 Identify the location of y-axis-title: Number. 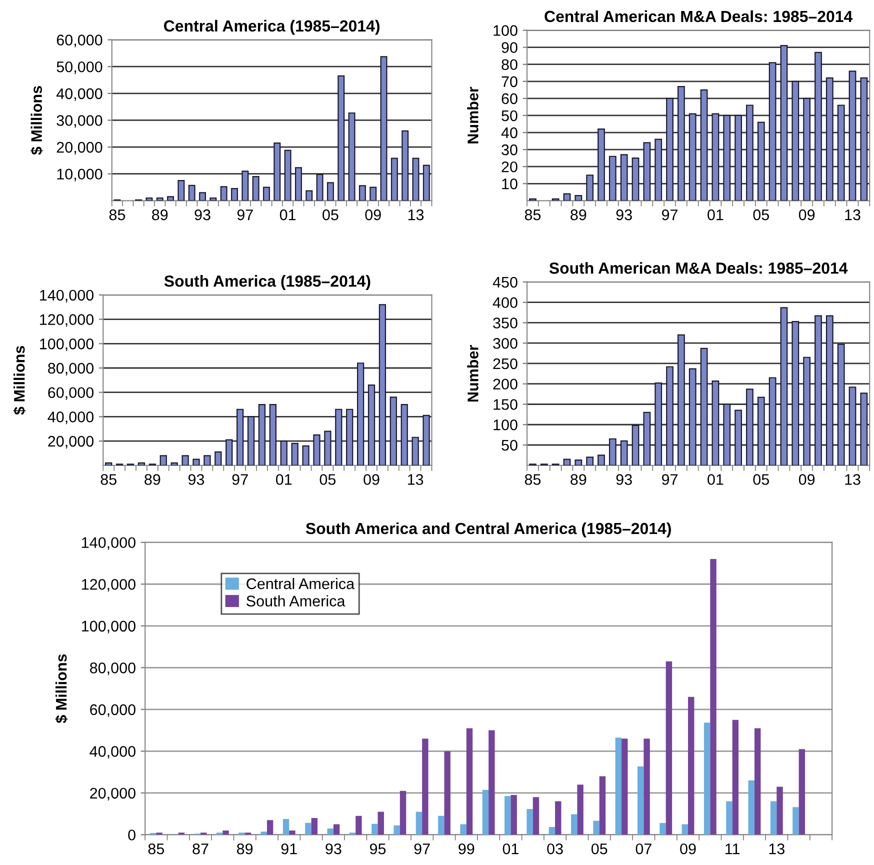
(472, 373).